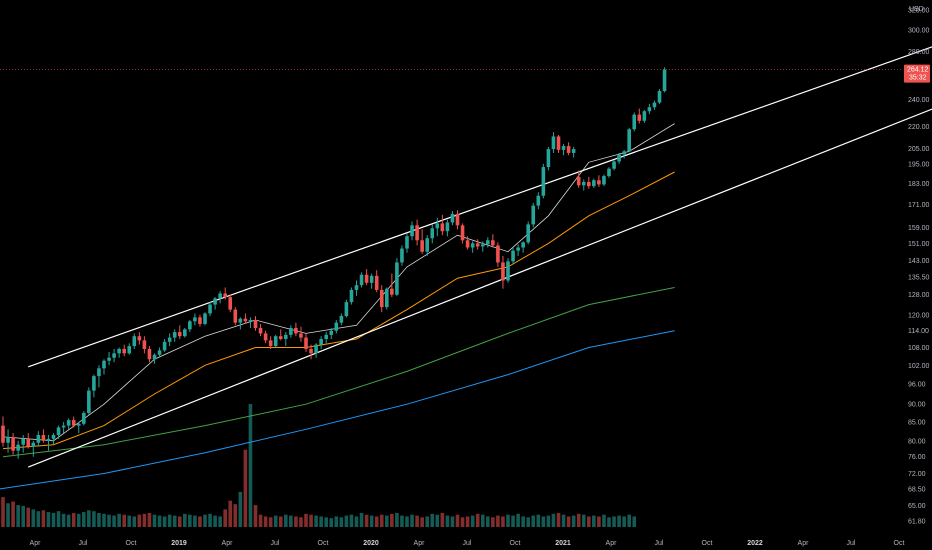 The image size is (932, 550). Describe the element at coordinates (919, 10) in the screenshot. I see `y-tick-label: 320.00` at that location.